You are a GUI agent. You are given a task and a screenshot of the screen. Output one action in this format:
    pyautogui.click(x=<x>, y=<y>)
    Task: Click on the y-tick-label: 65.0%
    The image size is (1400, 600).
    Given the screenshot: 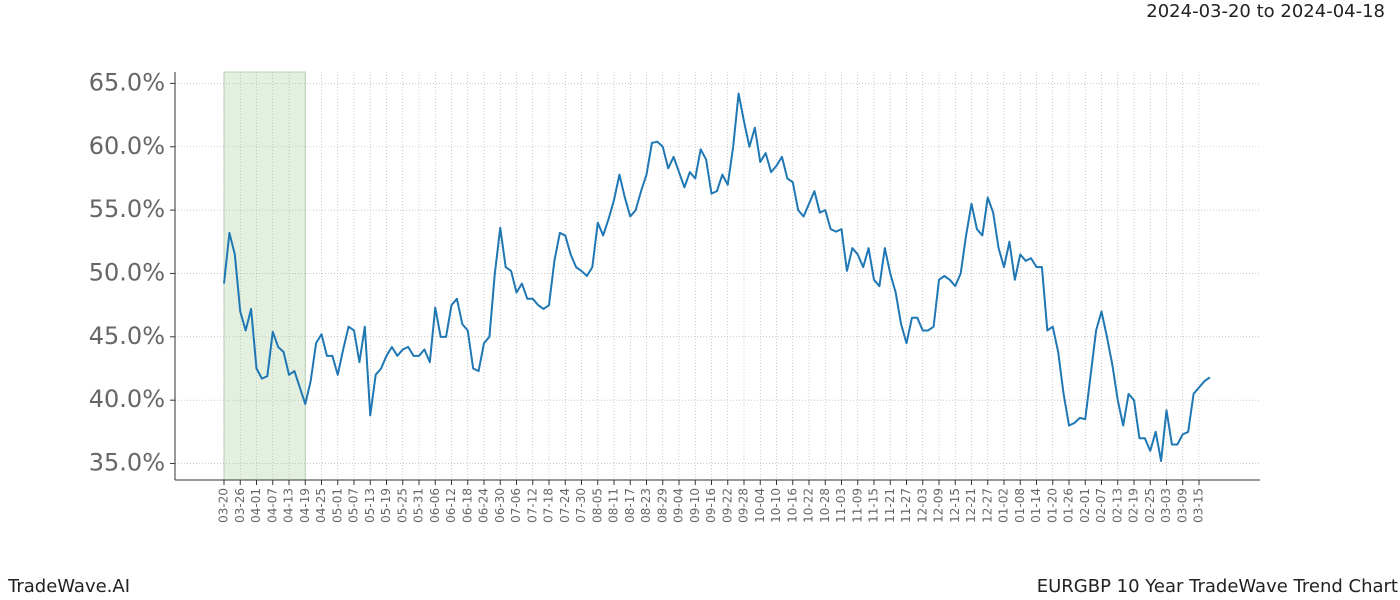 What is the action you would take?
    pyautogui.click(x=127, y=82)
    